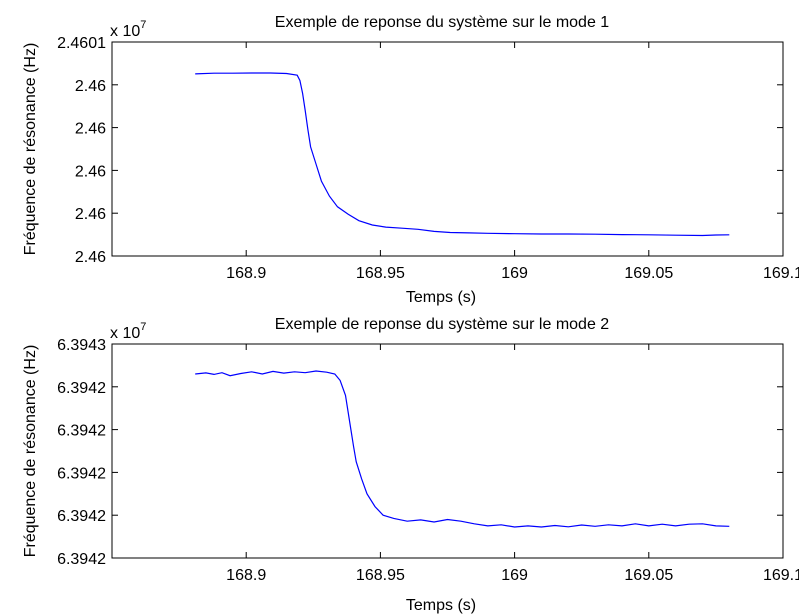  Describe the element at coordinates (81, 43) in the screenshot. I see `y-tick-label: 2.4601` at that location.